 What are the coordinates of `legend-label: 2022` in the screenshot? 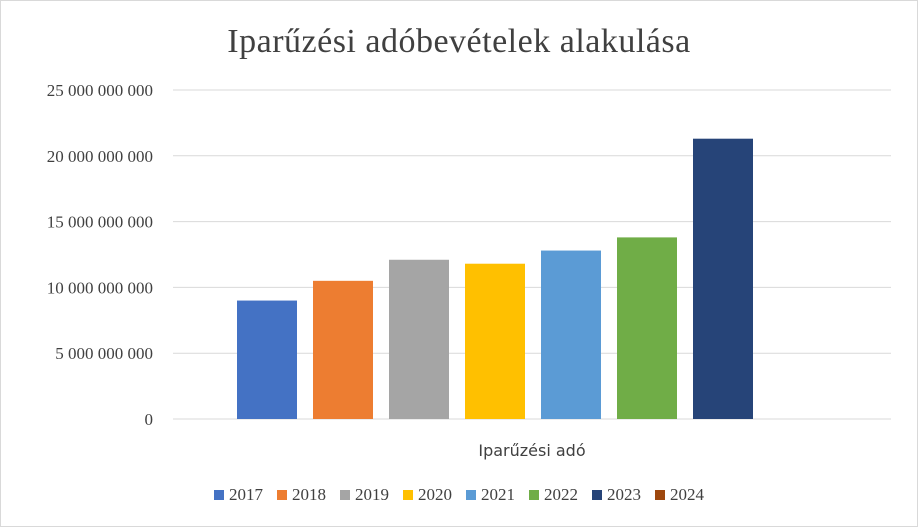 It's located at (561, 494).